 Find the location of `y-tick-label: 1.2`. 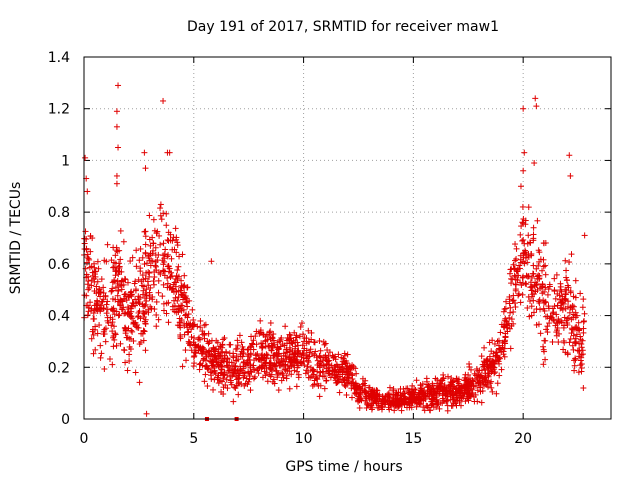

y-tick-label: 1.2 is located at coordinates (59, 110).